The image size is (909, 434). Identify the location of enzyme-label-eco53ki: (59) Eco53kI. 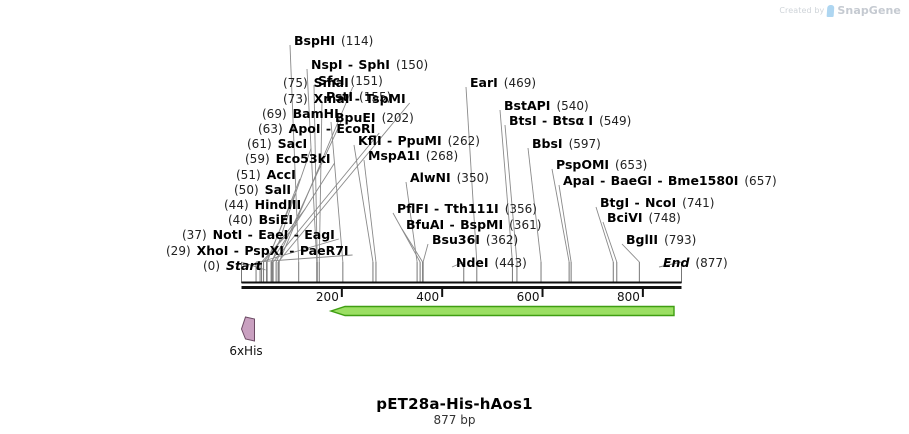
(288, 159).